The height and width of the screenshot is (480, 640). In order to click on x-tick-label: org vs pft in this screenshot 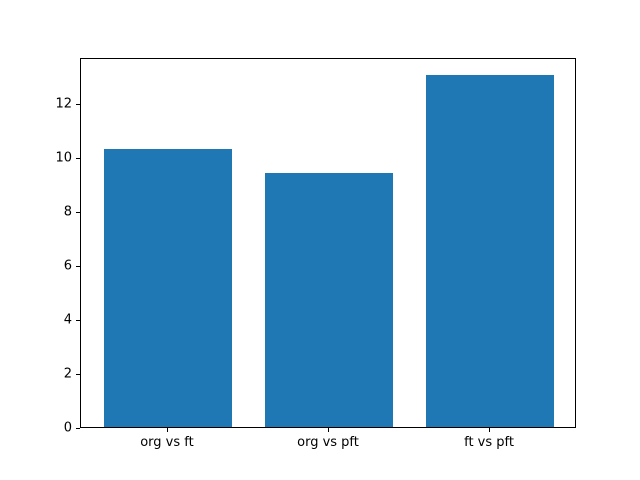, I will do `click(328, 442)`.